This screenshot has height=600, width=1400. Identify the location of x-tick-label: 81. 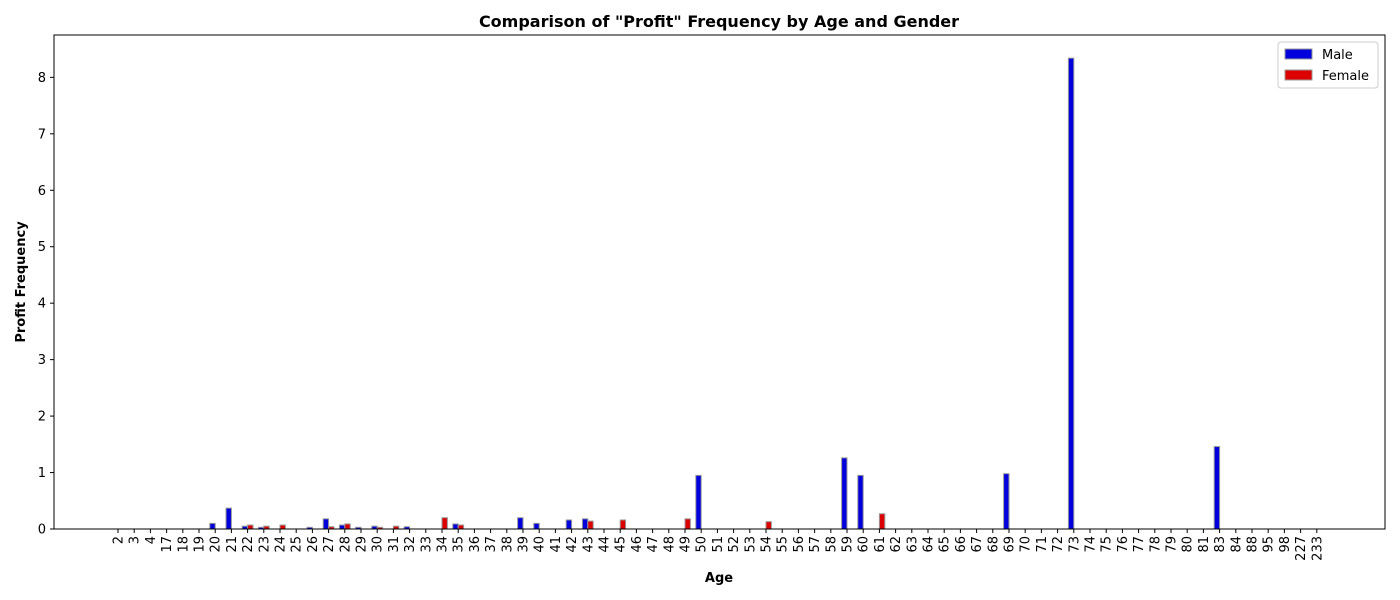
(1204, 544).